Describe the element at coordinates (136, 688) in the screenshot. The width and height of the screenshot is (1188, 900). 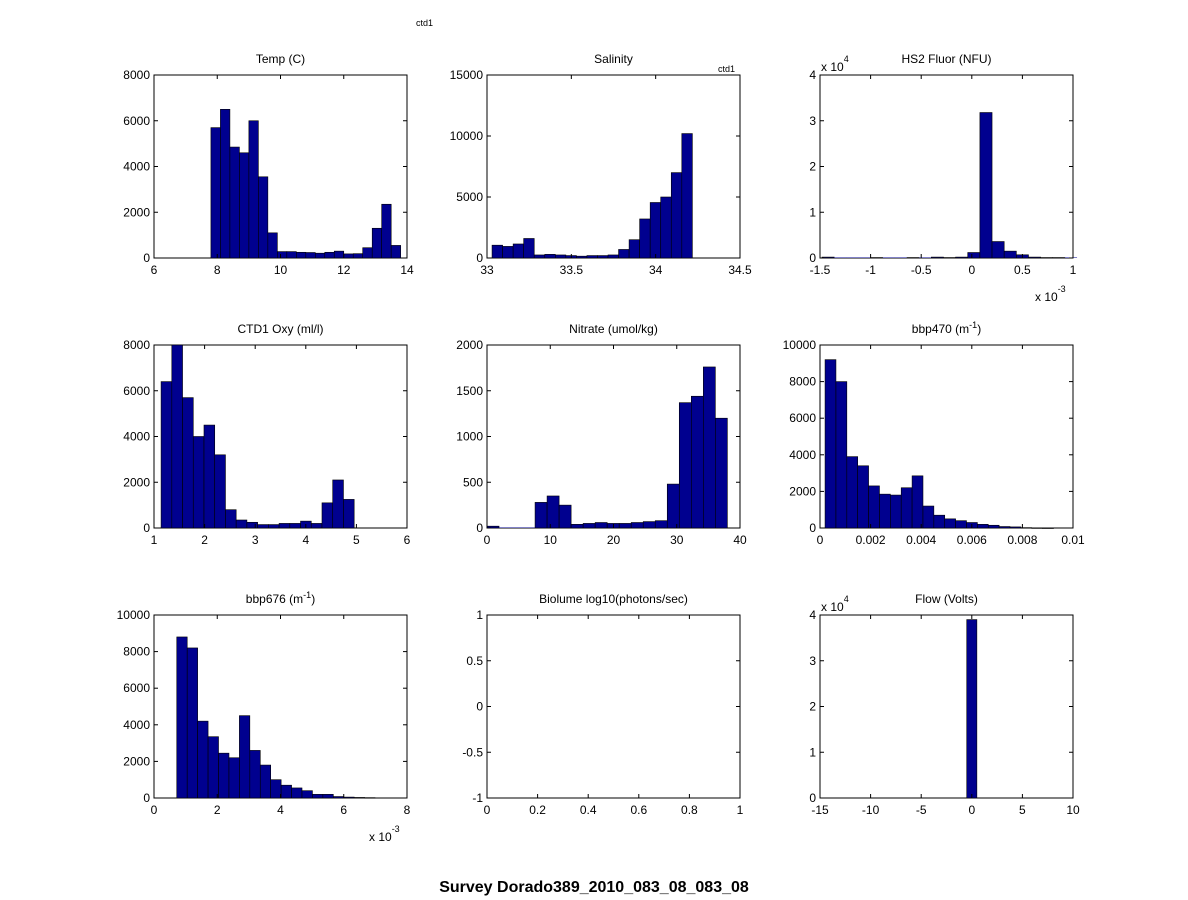
I see `y-tick-label: 6000` at that location.